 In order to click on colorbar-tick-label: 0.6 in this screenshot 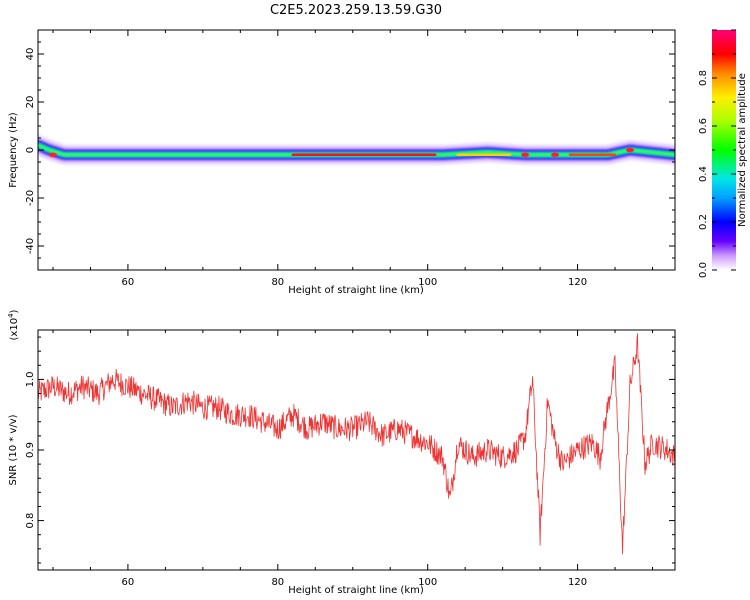, I will do `click(703, 126)`.